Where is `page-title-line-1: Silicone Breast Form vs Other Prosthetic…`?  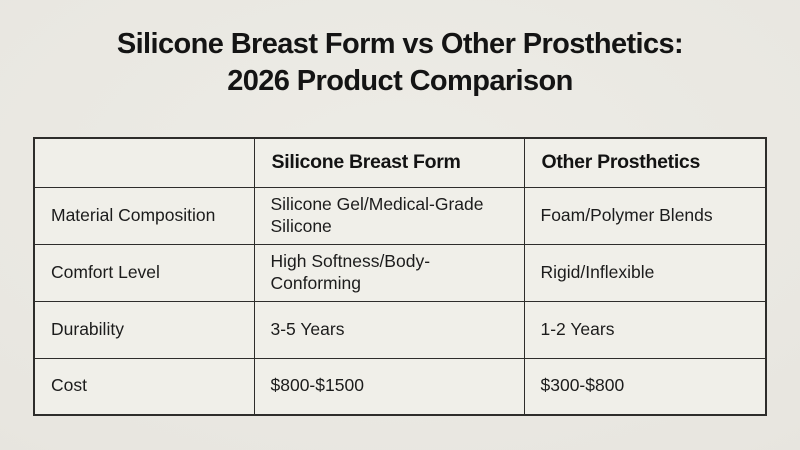 page-title-line-1: Silicone Breast Form vs Other Prosthetic… is located at coordinates (400, 44).